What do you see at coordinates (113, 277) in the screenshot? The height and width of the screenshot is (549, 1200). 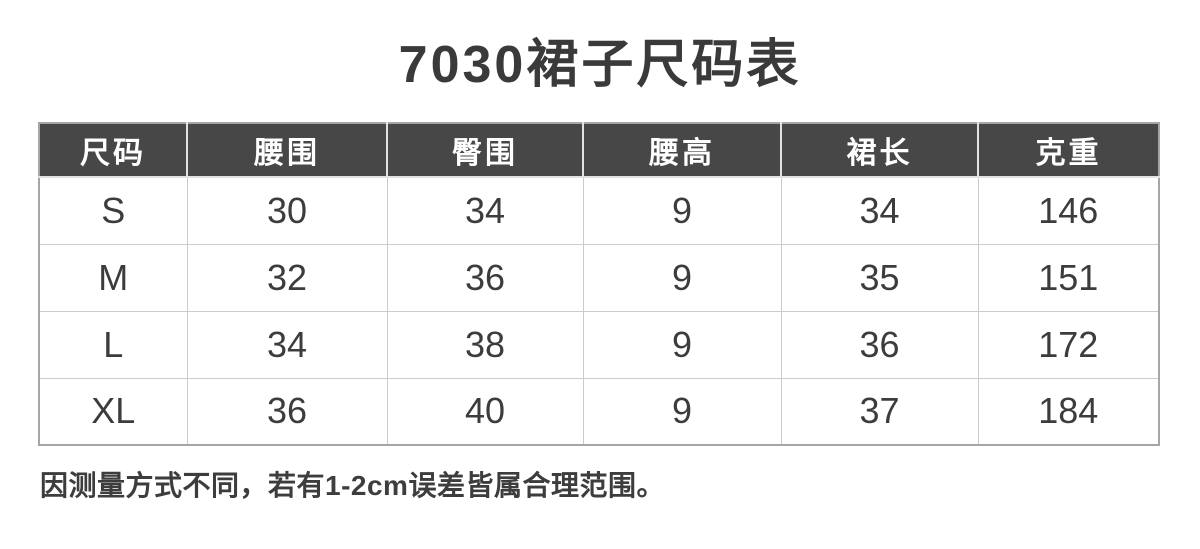 I see `cell-size: M` at bounding box center [113, 277].